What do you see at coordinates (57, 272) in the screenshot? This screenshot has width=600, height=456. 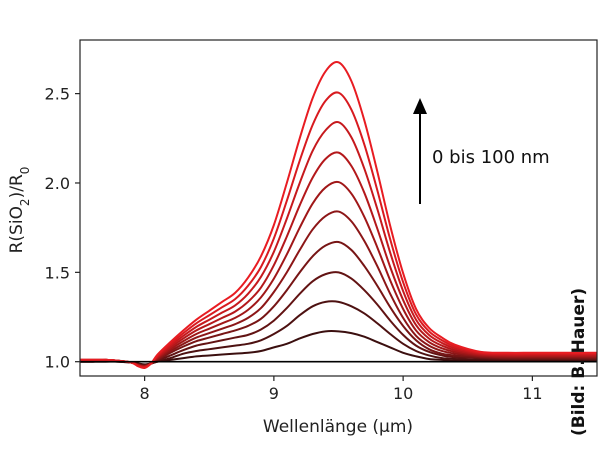 I see `y-tick-label: 1.5` at bounding box center [57, 272].